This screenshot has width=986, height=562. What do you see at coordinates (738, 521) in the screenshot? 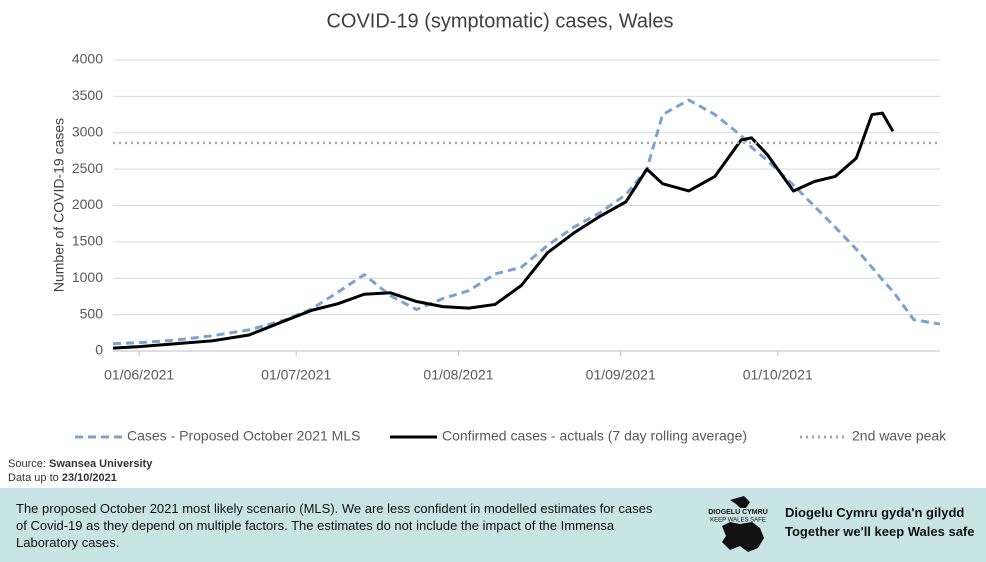
I see `logo-bottom: KEEP WALES SAFE` at bounding box center [738, 521].